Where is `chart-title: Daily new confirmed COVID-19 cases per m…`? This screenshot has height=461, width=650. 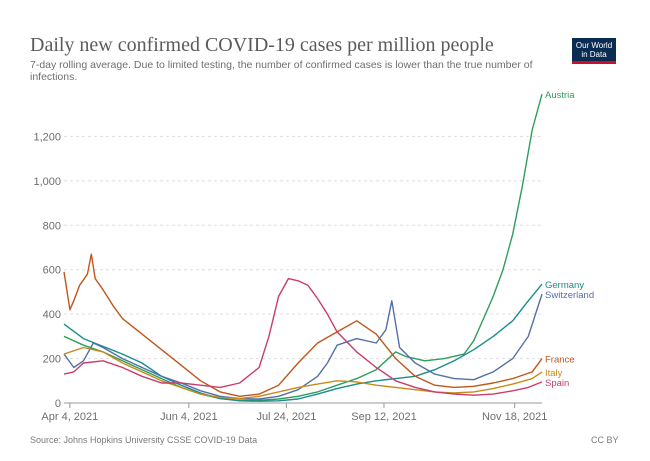 chart-title: Daily new confirmed COVID-19 cases per m… is located at coordinates (262, 45).